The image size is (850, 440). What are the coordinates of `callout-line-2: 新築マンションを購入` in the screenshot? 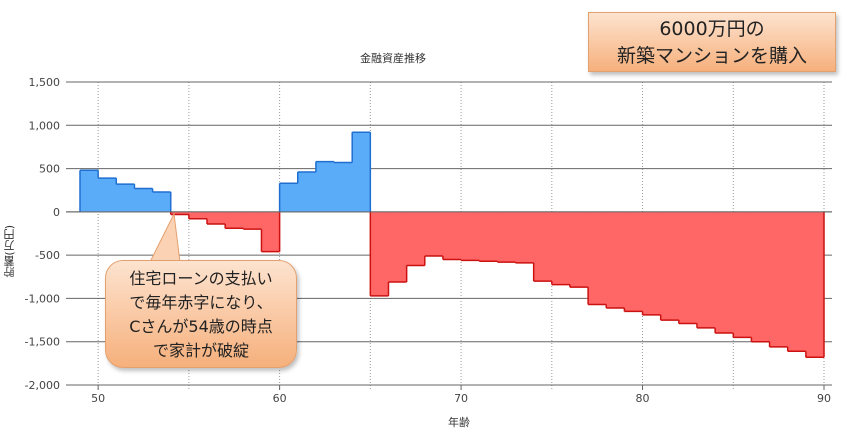 It's located at (711, 56).